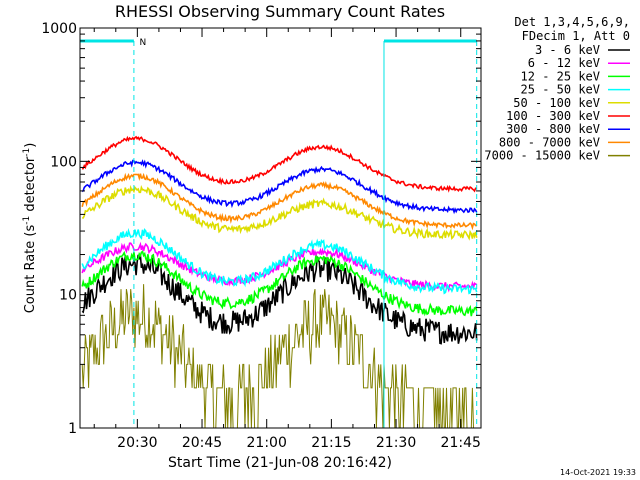 The height and width of the screenshot is (480, 640). Describe the element at coordinates (549, 142) in the screenshot. I see `legend-label: 800 - 7000 keV` at that location.